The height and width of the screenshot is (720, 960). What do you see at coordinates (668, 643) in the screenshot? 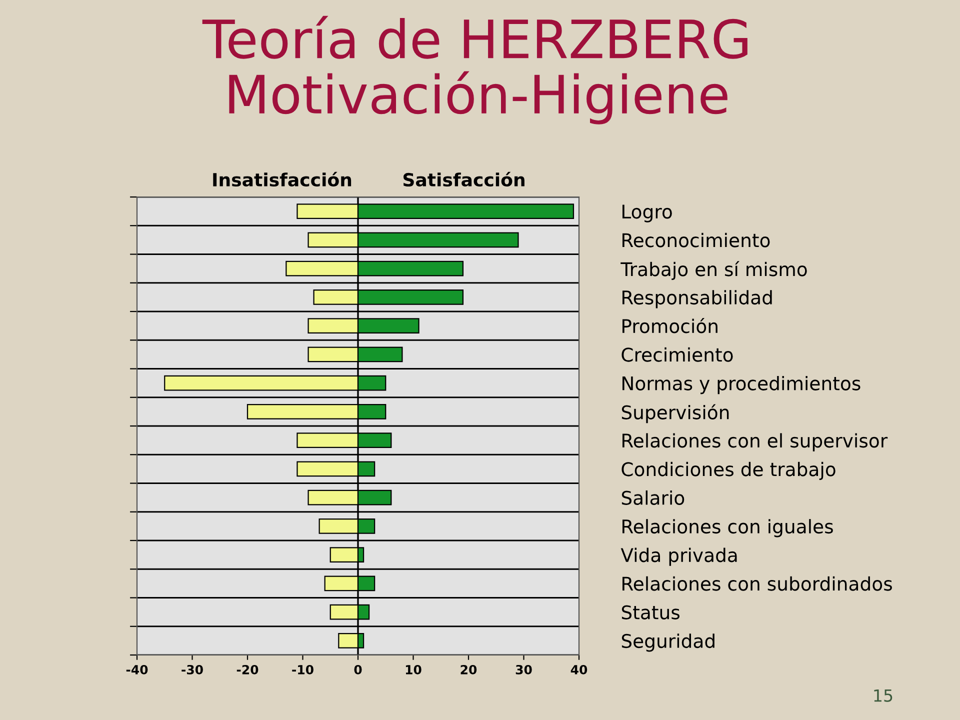
I see `y-tick-label: Seguridad` at bounding box center [668, 643].